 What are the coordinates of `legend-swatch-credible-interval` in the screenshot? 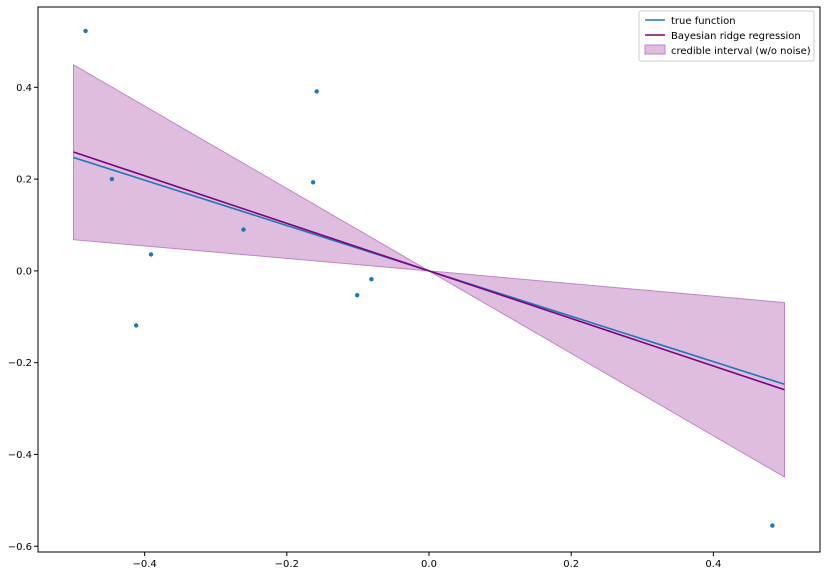 It's located at (655, 49).